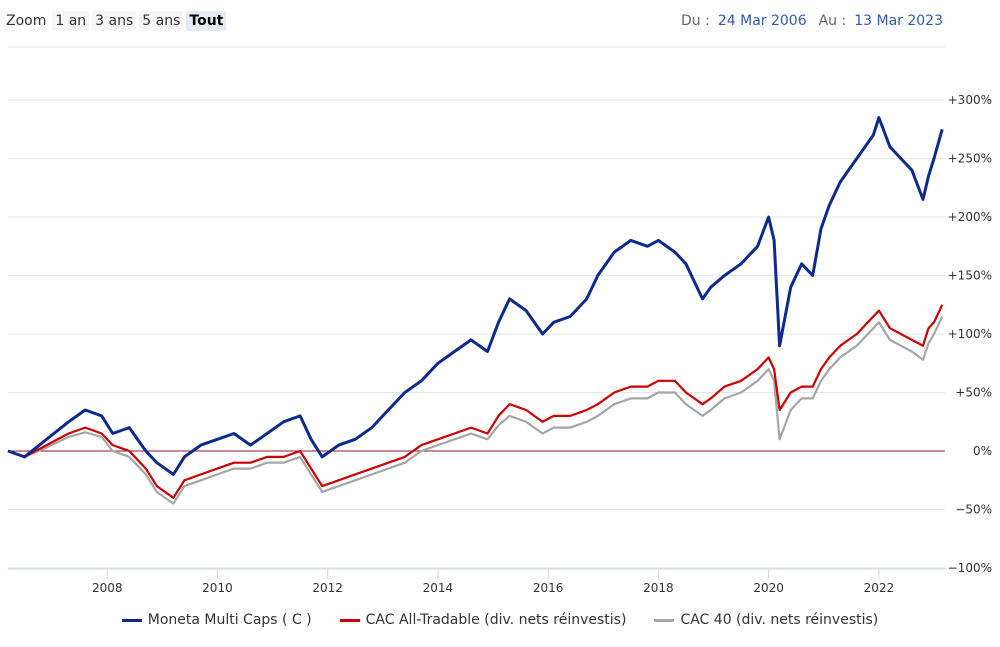 This screenshot has height=647, width=1000. Describe the element at coordinates (327, 588) in the screenshot. I see `x-tick-label: 2012` at that location.